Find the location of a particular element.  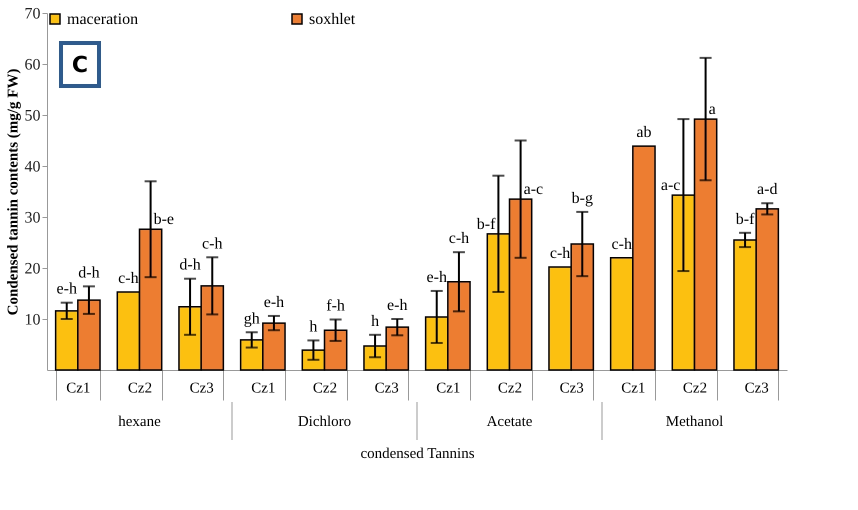

y-tick-label: 50 is located at coordinates (32, 116).